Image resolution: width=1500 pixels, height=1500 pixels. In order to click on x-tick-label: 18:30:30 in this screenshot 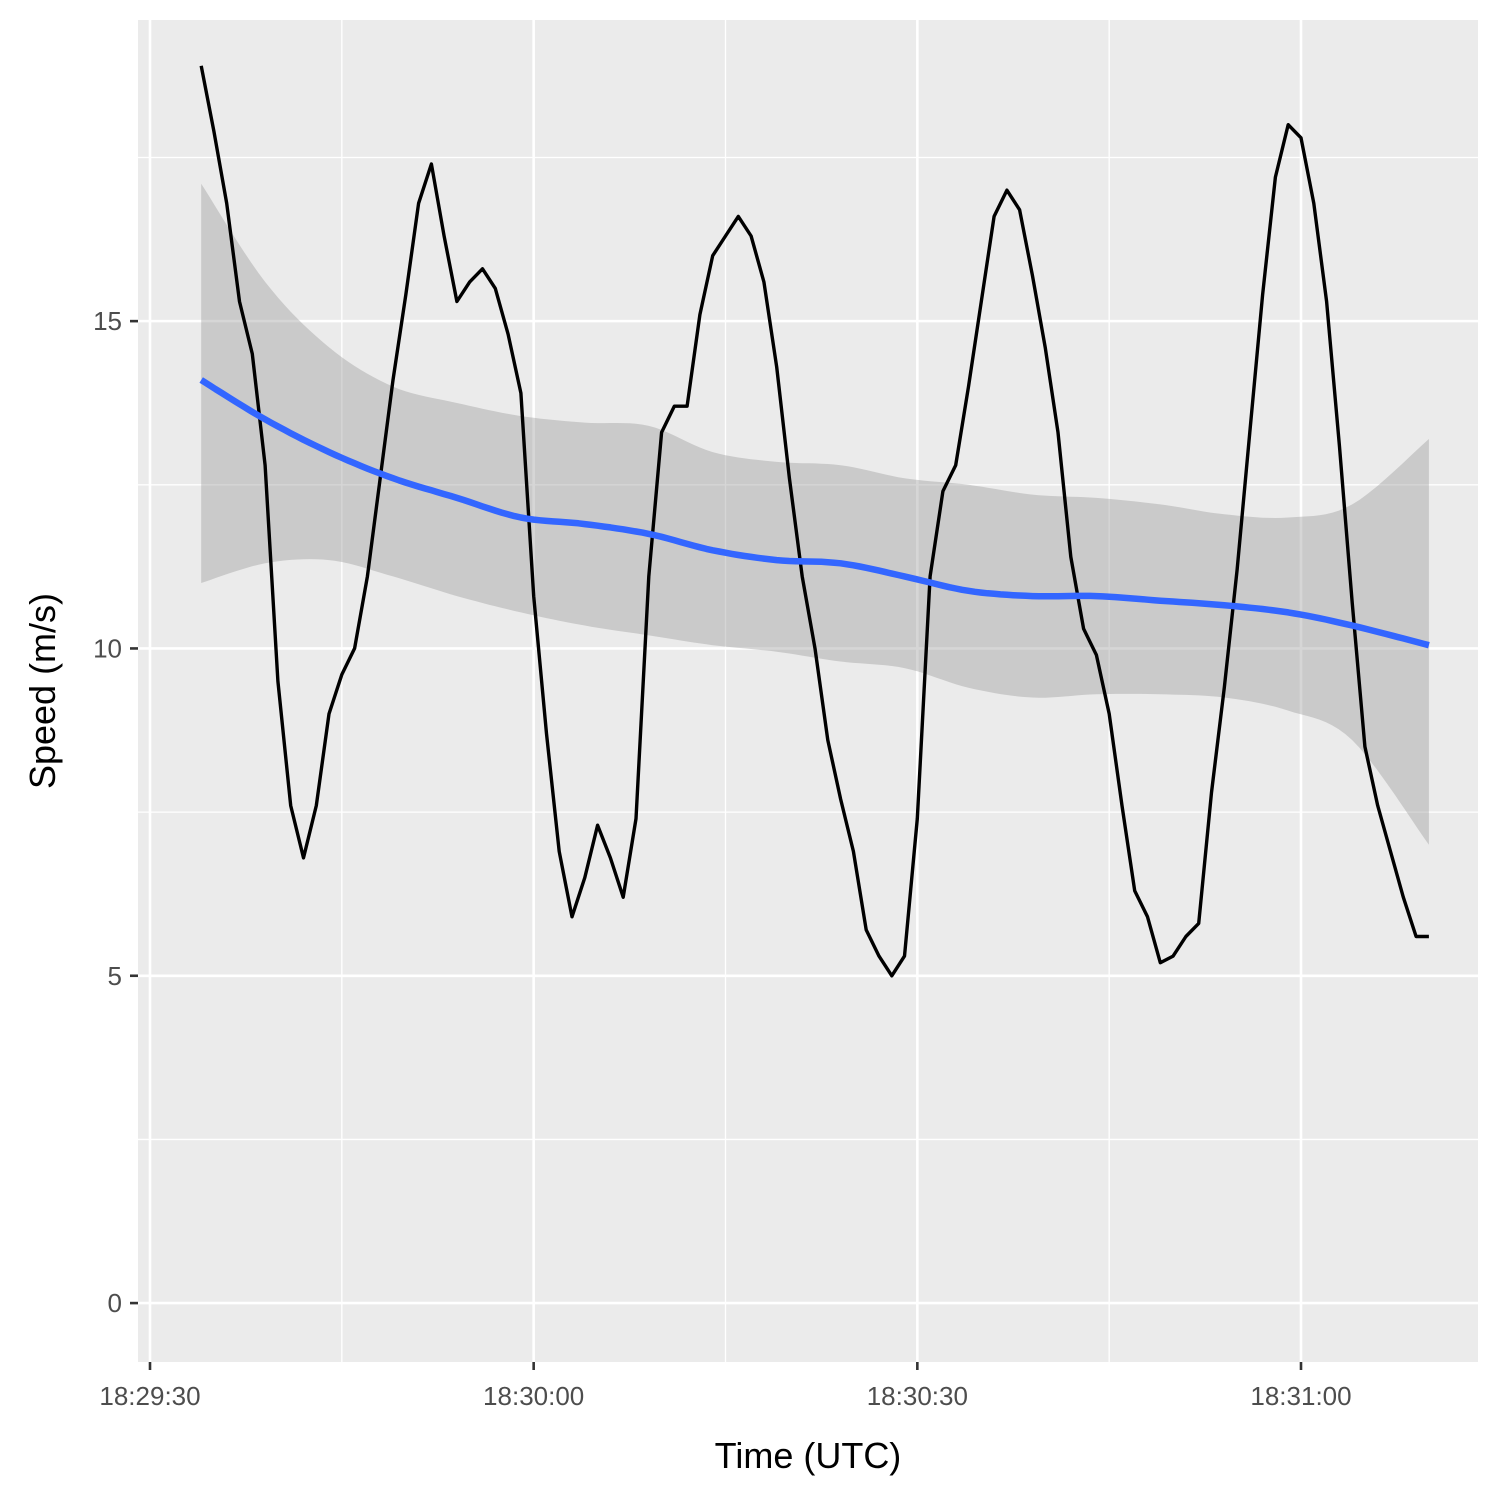, I will do `click(917, 1396)`.